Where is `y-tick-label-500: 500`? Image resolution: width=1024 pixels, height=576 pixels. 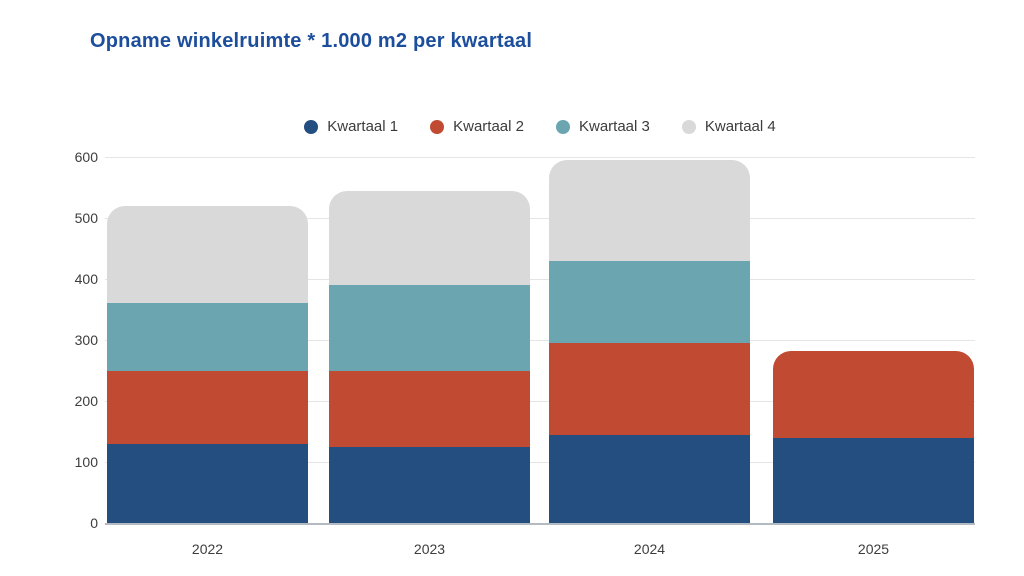 y-tick-label-500: 500 is located at coordinates (86, 218).